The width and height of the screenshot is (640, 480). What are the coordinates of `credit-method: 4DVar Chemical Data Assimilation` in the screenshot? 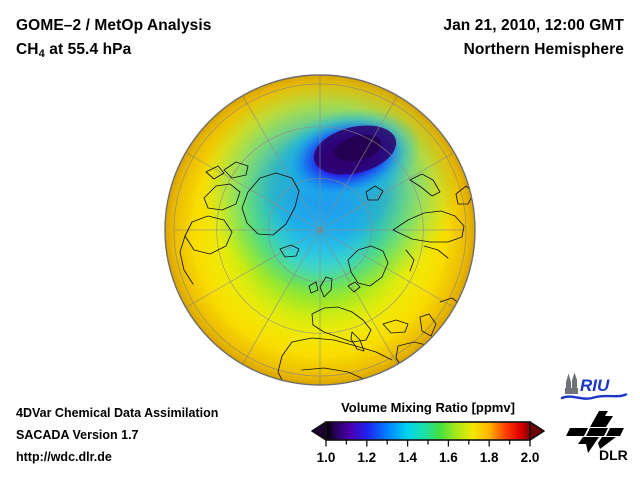 It's located at (117, 413).